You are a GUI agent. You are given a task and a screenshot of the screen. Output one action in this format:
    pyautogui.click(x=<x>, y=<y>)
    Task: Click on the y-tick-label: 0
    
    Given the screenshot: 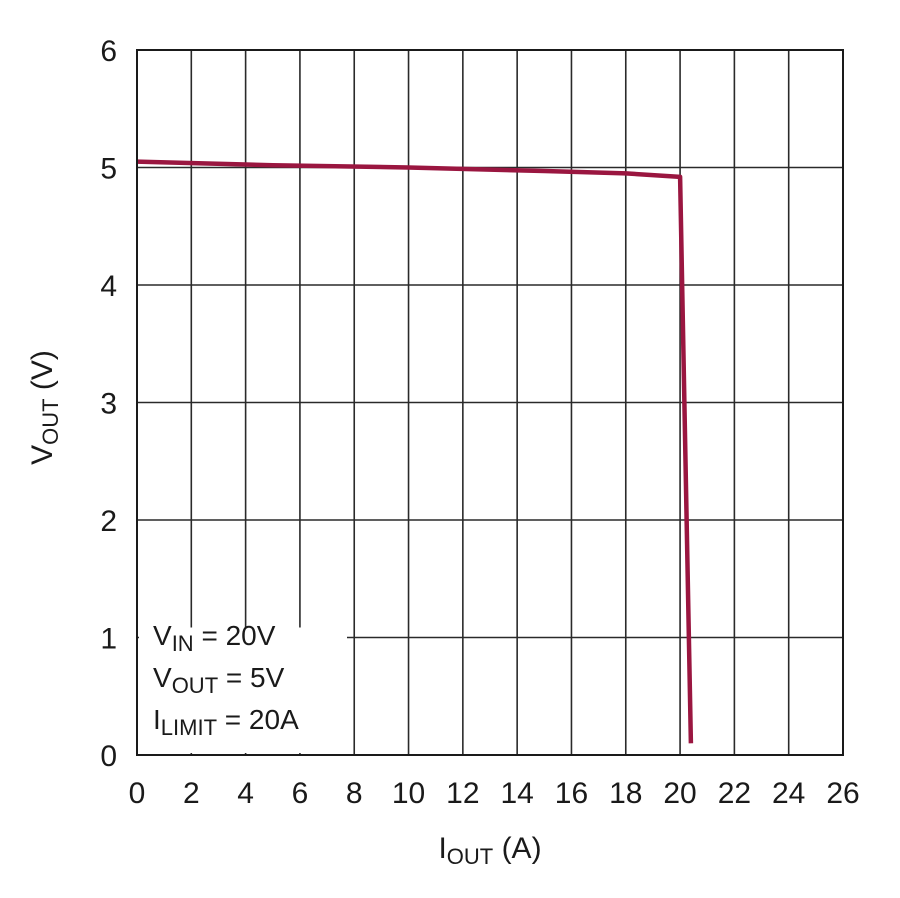 What is the action you would take?
    pyautogui.click(x=108, y=756)
    